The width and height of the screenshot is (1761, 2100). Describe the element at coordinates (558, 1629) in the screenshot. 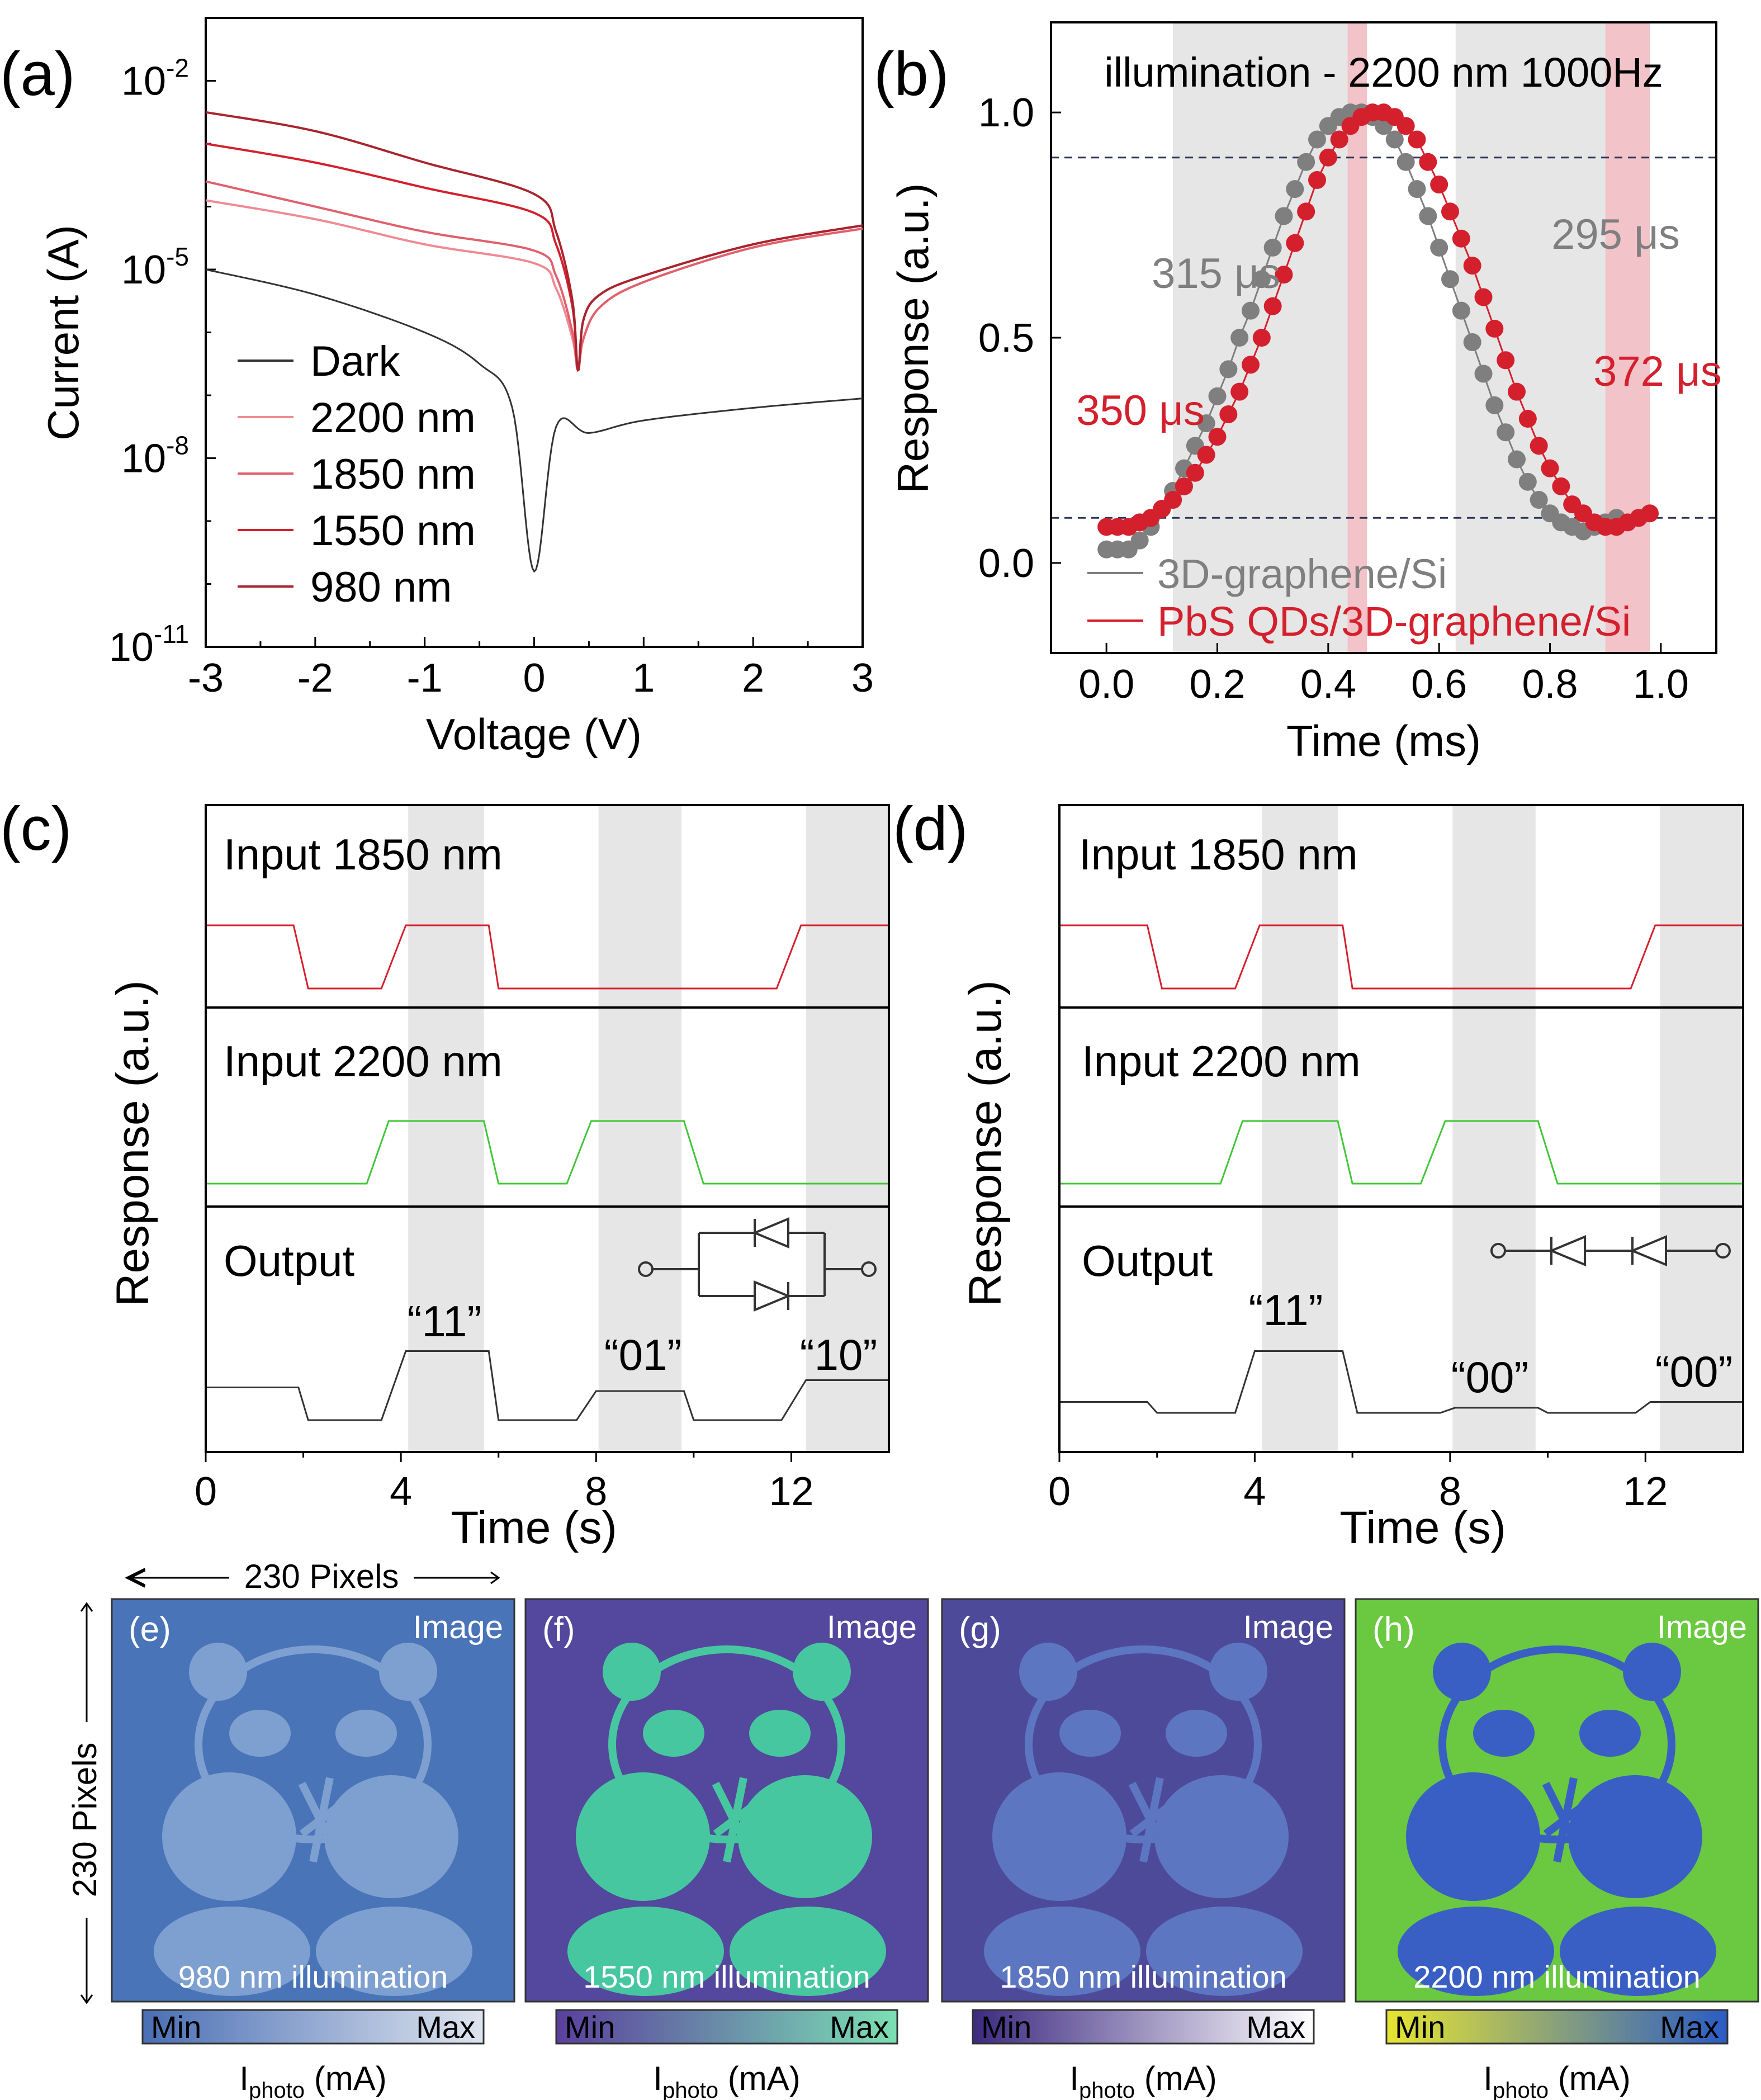

I see `image-panel-tag: (f)` at that location.